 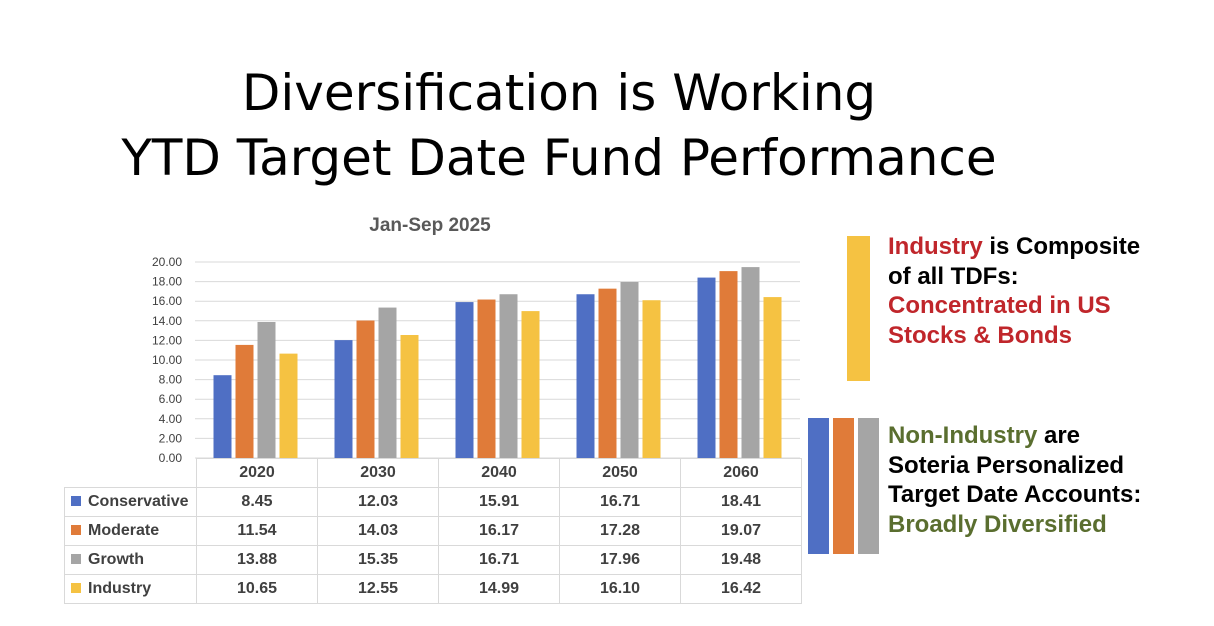 I want to click on non-industry-callout-line-2: Soteria Personalized, so click(x=1006, y=465).